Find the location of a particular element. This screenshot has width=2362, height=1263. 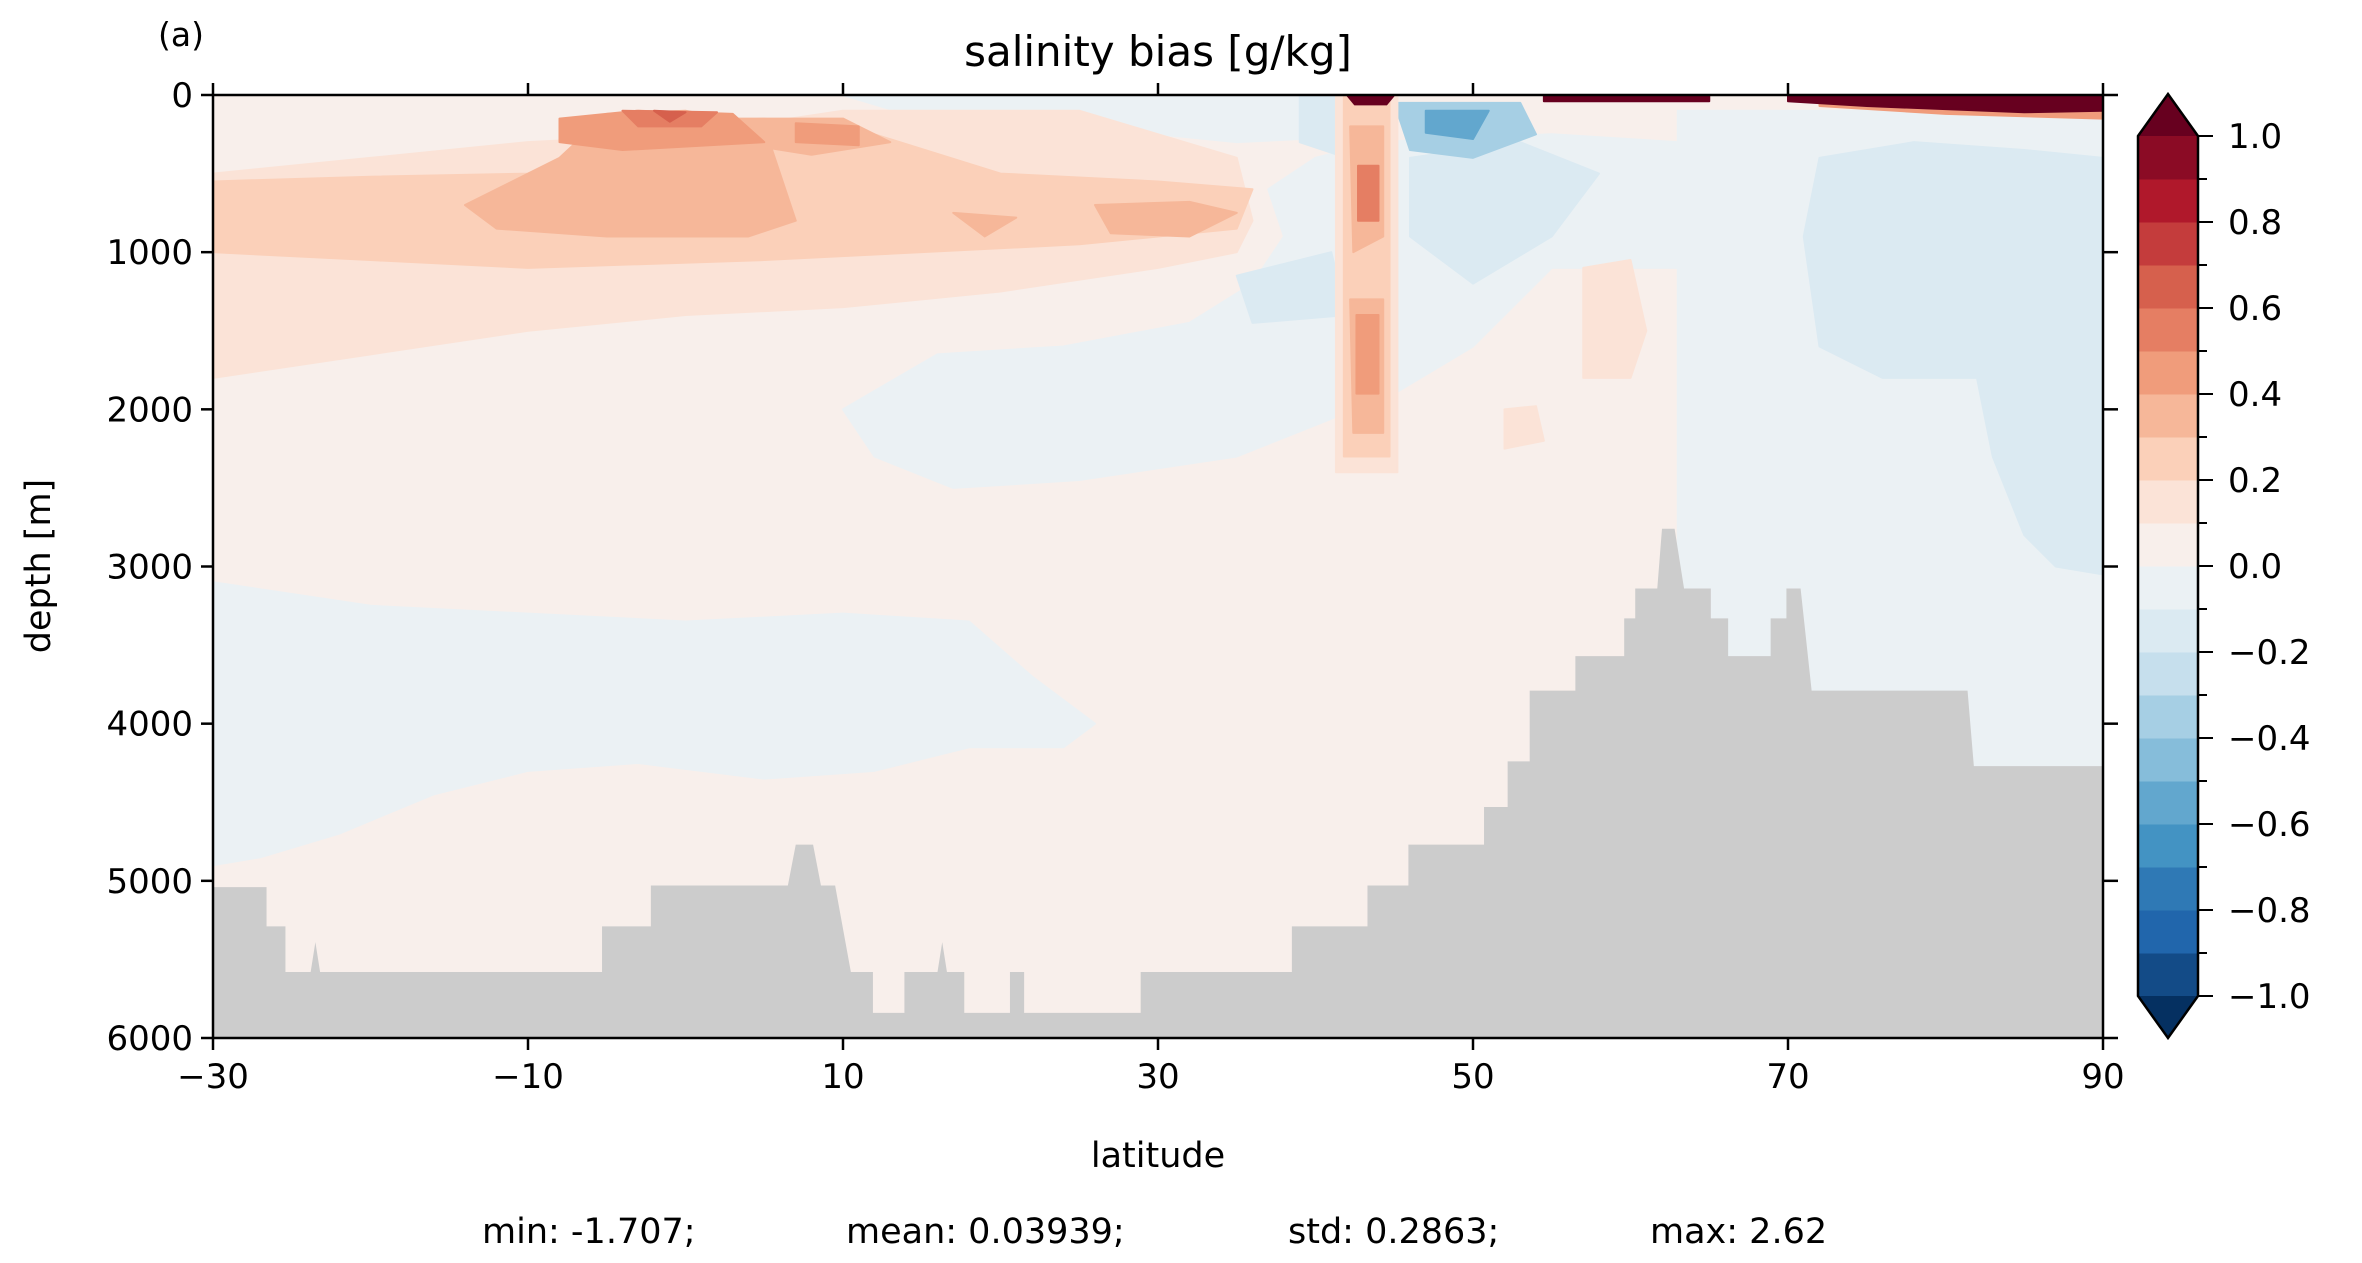

x-tick-label: −10 is located at coordinates (528, 1077).